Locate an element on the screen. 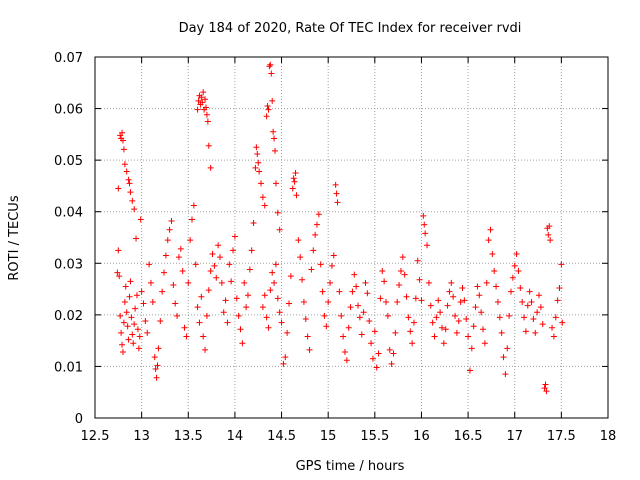 This screenshot has width=640, height=480. x-tick-label: 13 is located at coordinates (141, 436).